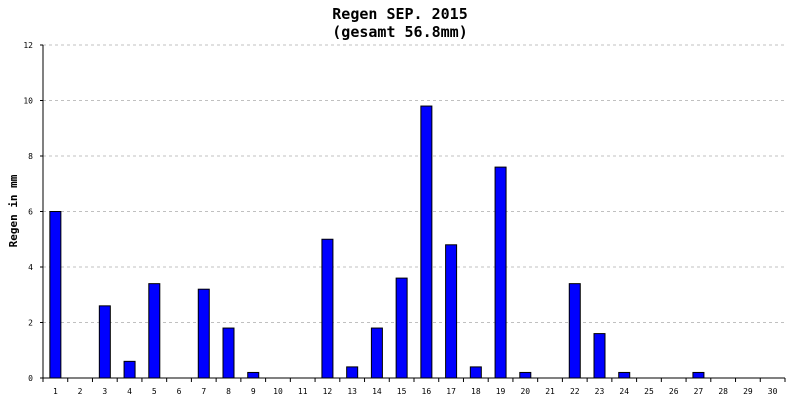 The image size is (800, 400). Describe the element at coordinates (328, 391) in the screenshot. I see `x-tick-label: 12` at that location.